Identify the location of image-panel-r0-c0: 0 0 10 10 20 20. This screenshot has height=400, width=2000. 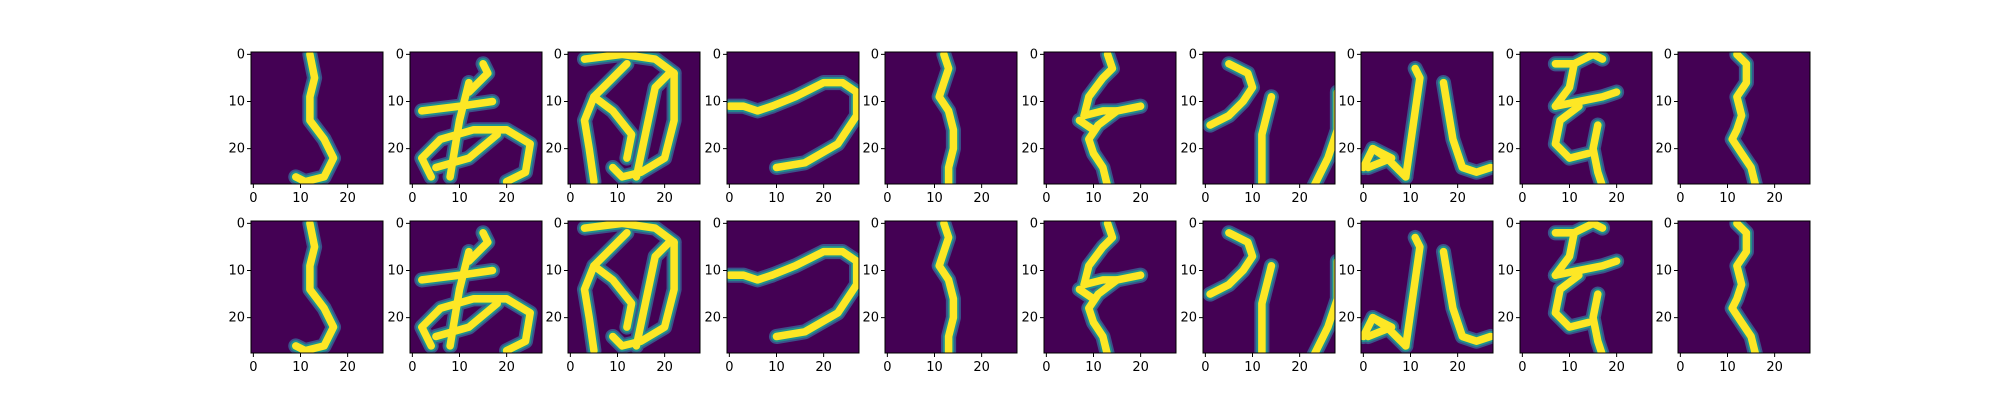
(306, 126).